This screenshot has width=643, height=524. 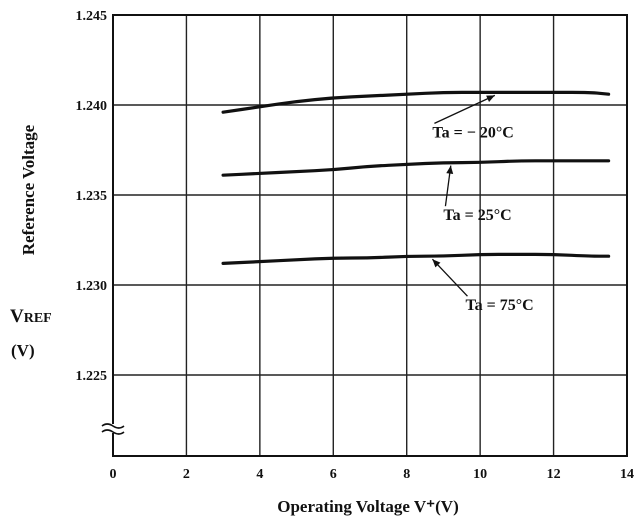 I want to click on annotation-label-0: Ta = − 20°C, so click(x=472, y=132).